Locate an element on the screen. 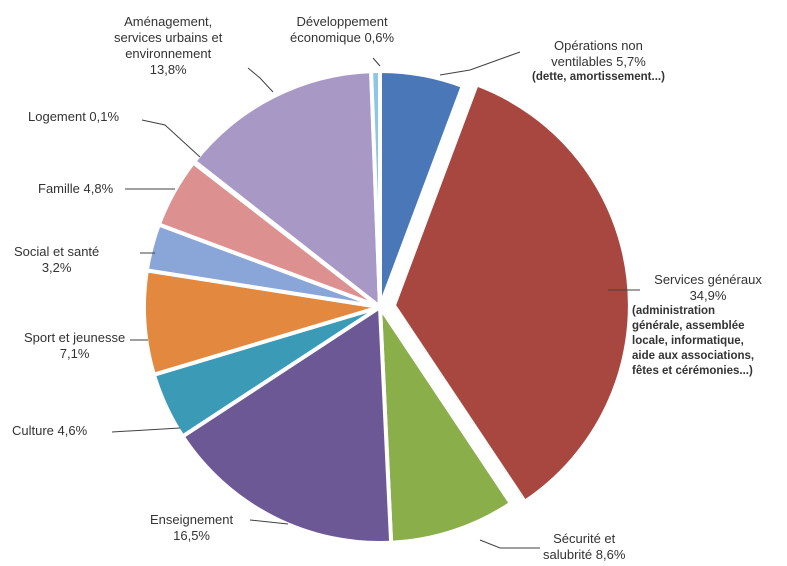 Image resolution: width=787 pixels, height=566 pixels. pie-slice-securite-et-salubrite is located at coordinates (445, 425).